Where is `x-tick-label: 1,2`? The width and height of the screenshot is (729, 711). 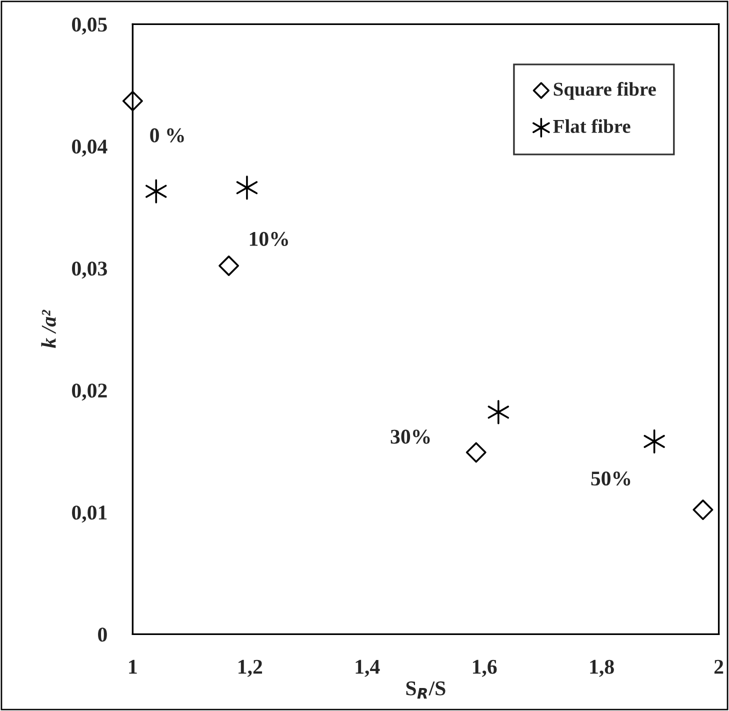 x-tick-label: 1,2 is located at coordinates (250, 668).